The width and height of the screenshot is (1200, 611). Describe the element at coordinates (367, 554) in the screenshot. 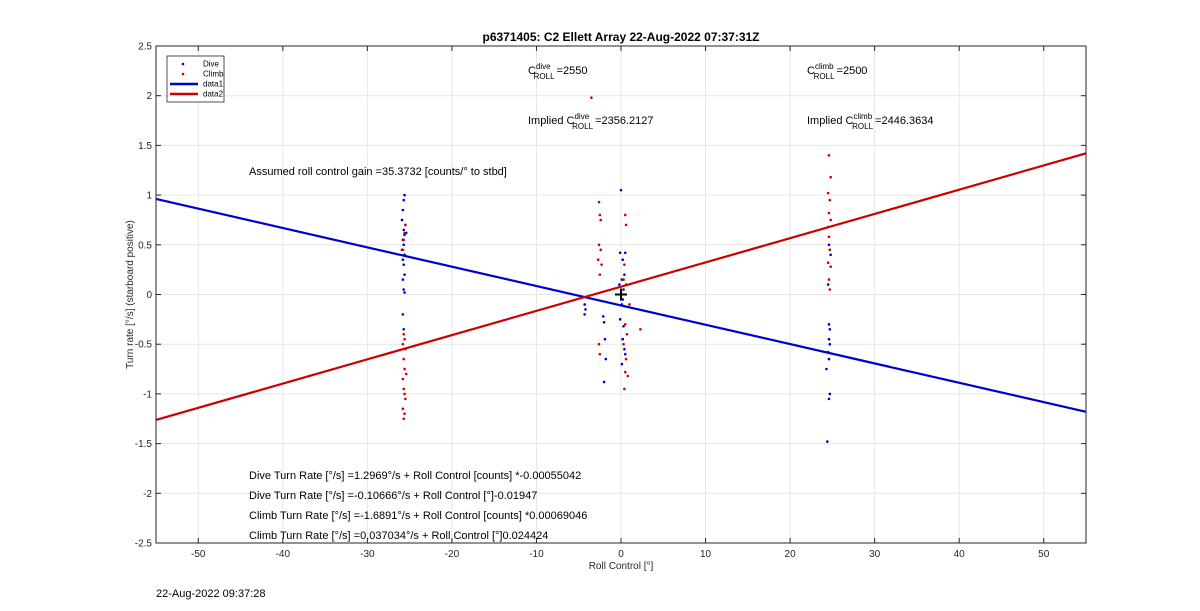

I see `x-tick-label: -30` at that location.